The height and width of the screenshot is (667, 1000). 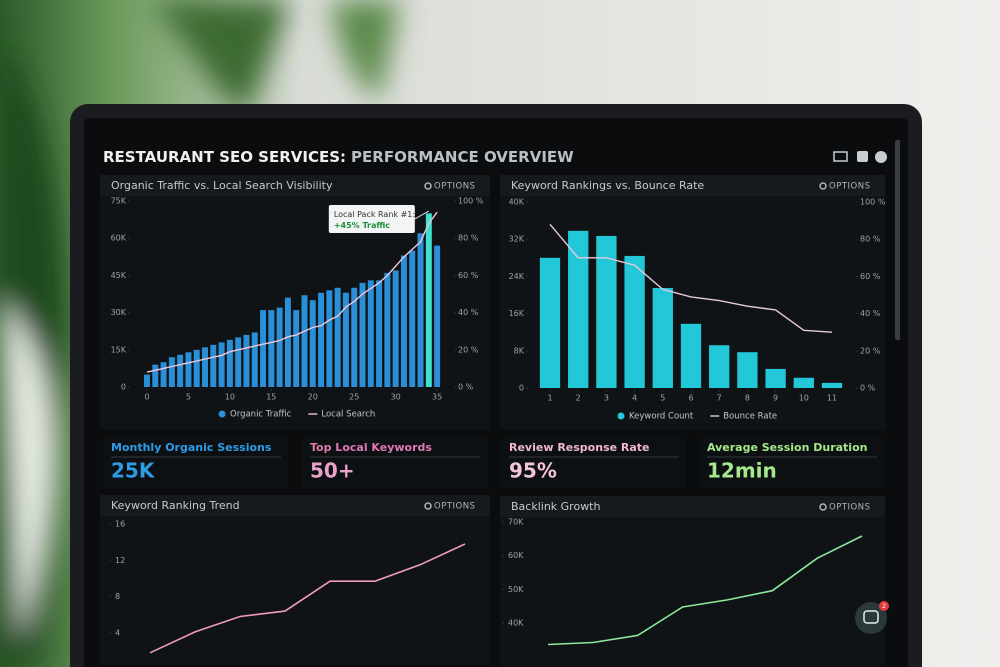 What do you see at coordinates (579, 447) in the screenshot?
I see `kpi-label: Review Response Rate` at bounding box center [579, 447].